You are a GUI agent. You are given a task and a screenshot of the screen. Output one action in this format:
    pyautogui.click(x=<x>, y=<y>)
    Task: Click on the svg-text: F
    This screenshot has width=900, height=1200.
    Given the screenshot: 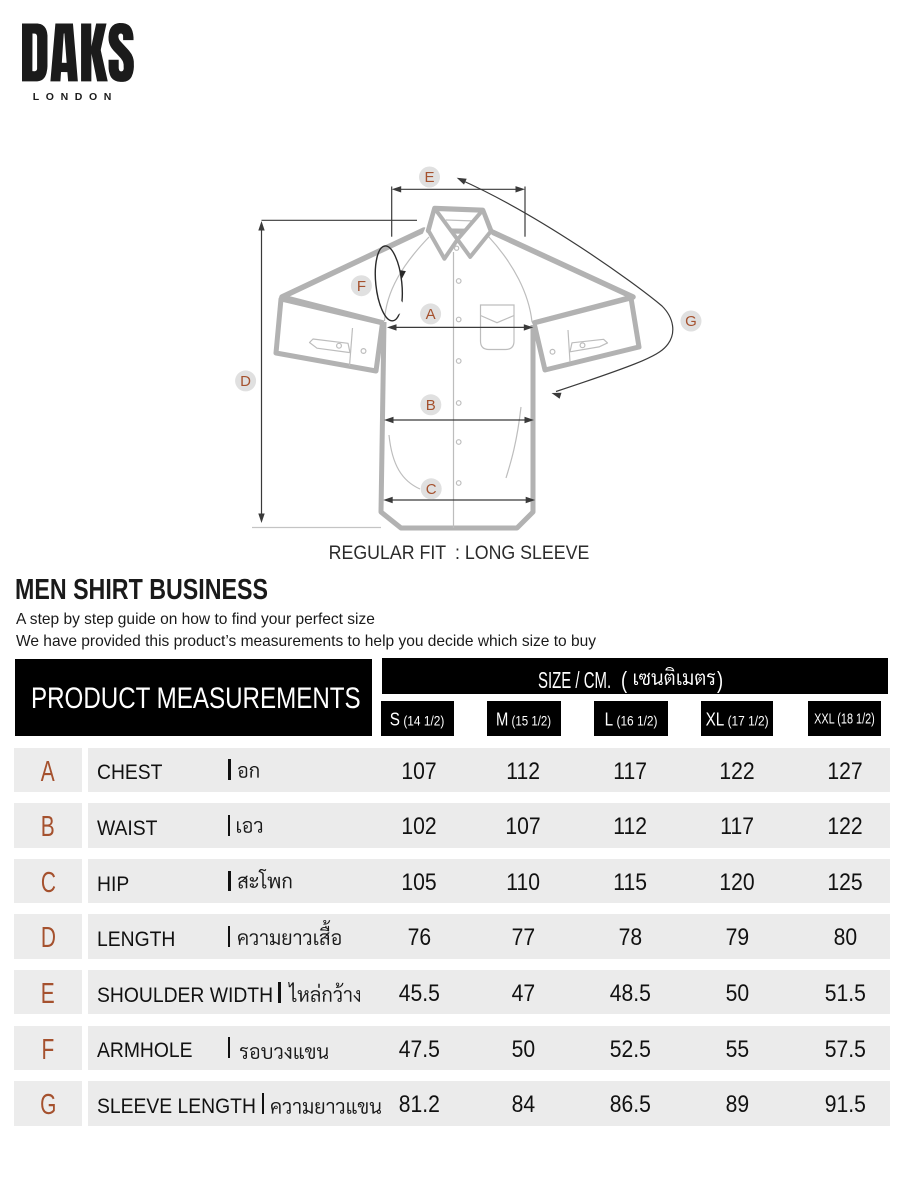 What is the action you would take?
    pyautogui.click(x=361, y=286)
    